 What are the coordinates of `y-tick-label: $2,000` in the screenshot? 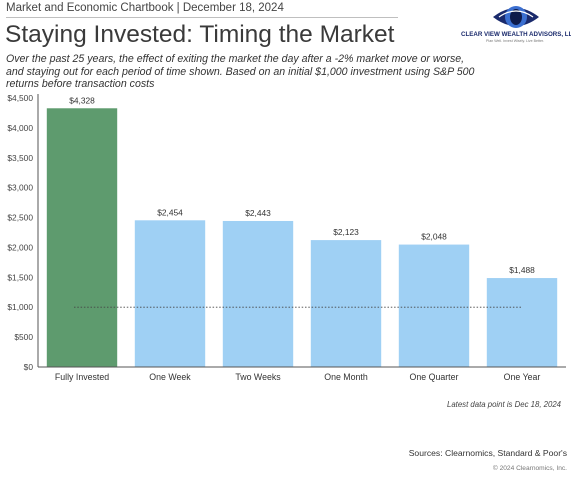 It's located at (20, 247).